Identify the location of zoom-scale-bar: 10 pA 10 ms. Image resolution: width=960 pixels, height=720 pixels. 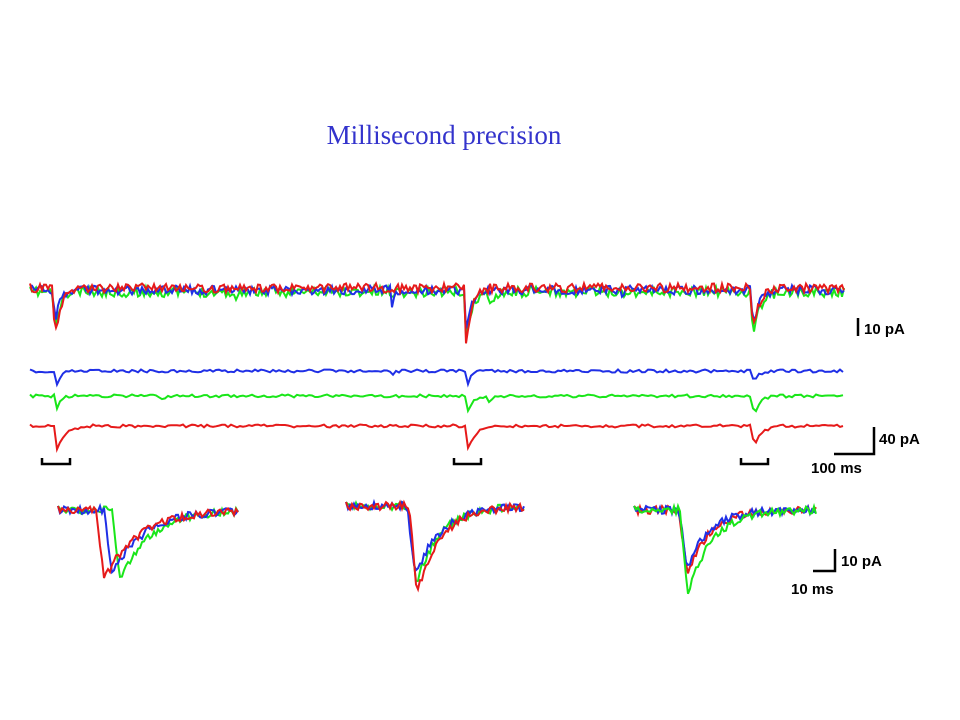
(836, 573).